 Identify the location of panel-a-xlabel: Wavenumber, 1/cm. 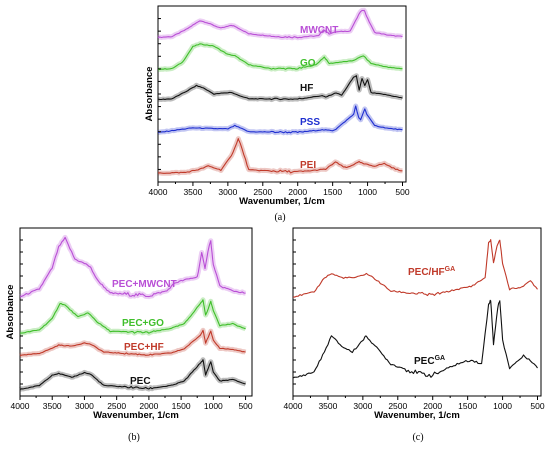
(282, 201).